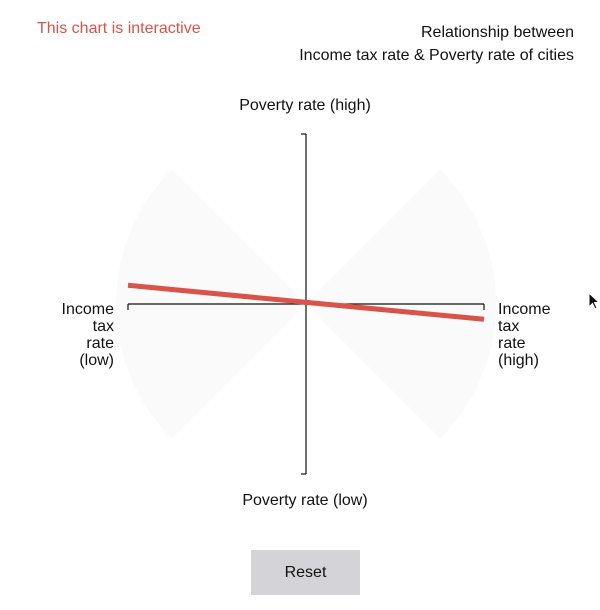  I want to click on trend-line, so click(306, 302).